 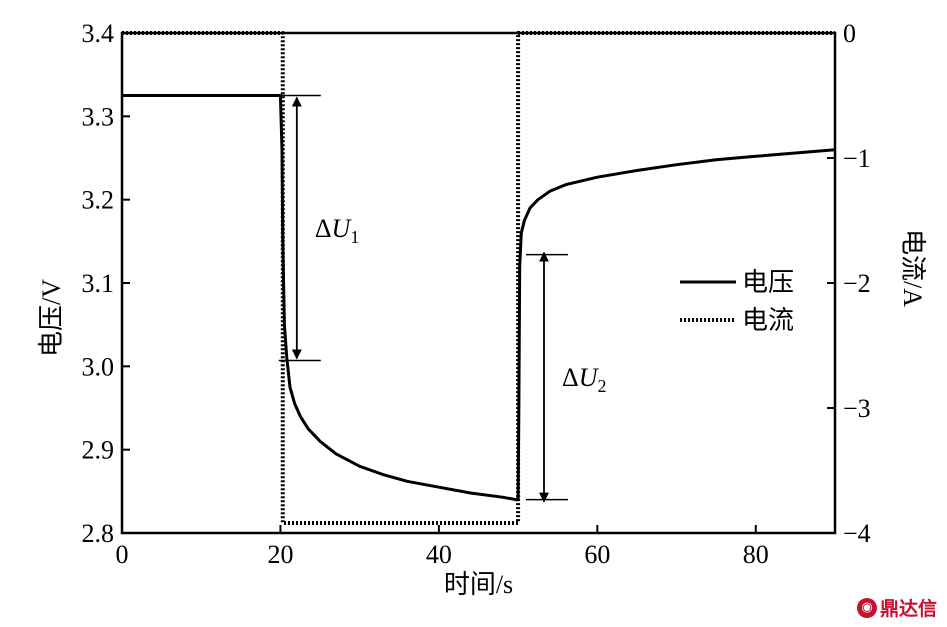 What do you see at coordinates (98, 33) in the screenshot?
I see `y-left-tick-label: 3.4` at bounding box center [98, 33].